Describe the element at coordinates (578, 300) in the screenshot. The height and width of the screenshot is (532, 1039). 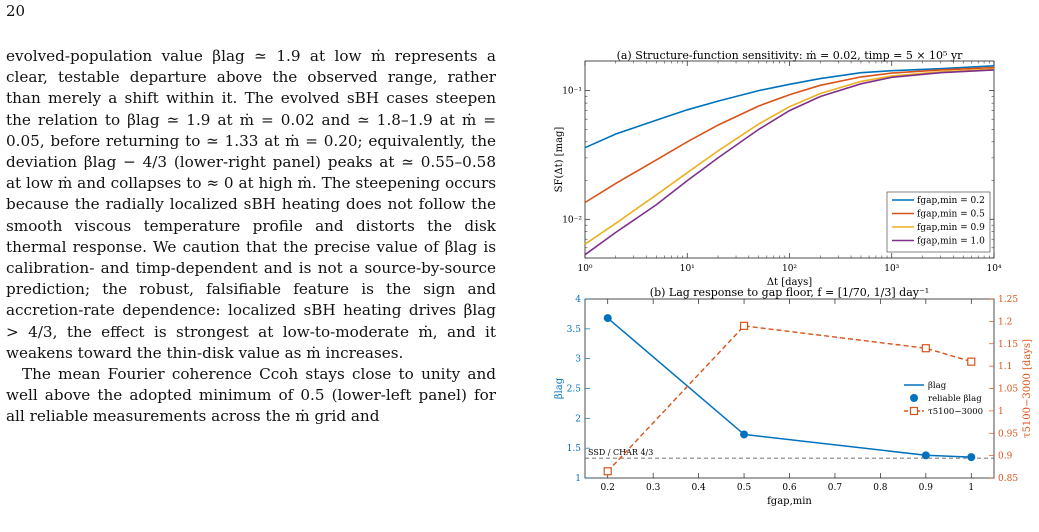
I see `y-tick-label: 4` at that location.